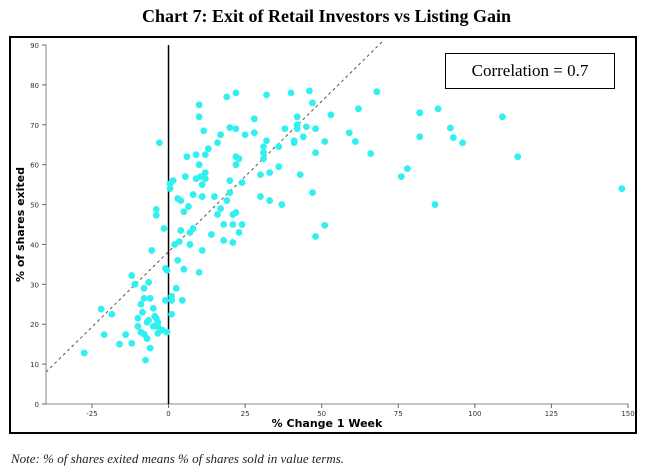 The width and height of the screenshot is (653, 474). I want to click on y-tick-label: 90, so click(34, 46).